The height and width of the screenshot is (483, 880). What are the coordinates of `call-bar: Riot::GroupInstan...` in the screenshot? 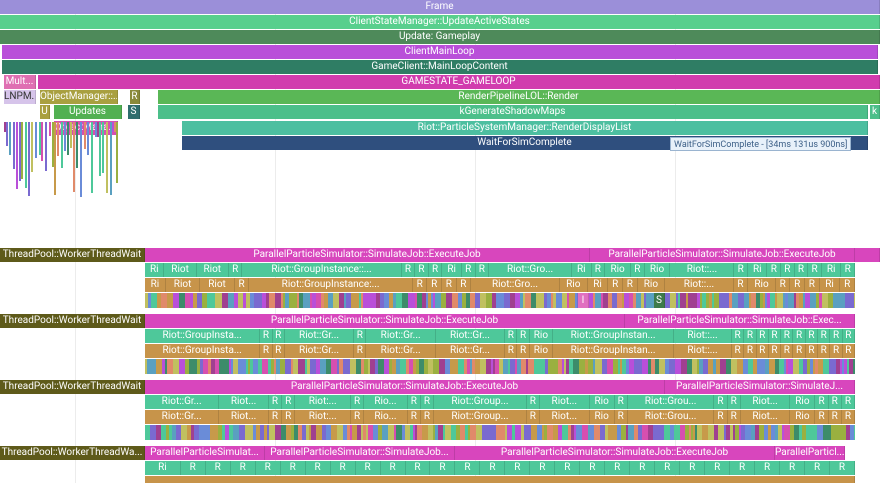 It's located at (614, 351).